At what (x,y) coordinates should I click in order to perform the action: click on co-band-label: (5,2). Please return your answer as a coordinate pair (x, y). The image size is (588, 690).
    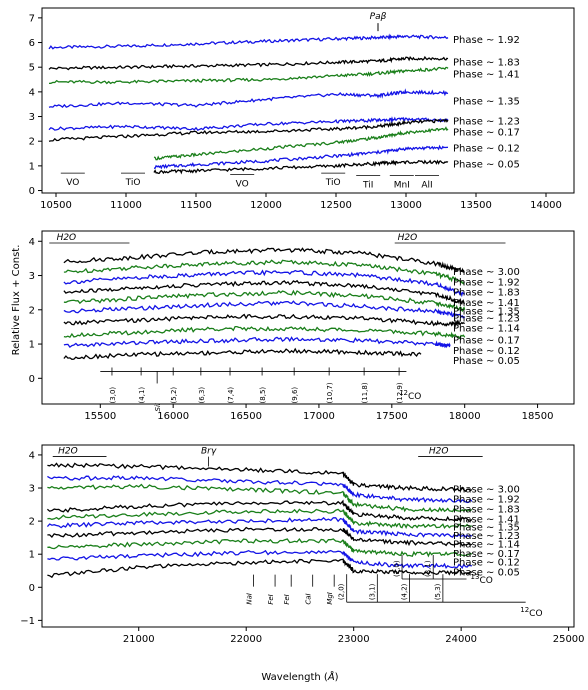
    Looking at the image, I should click on (174, 395).